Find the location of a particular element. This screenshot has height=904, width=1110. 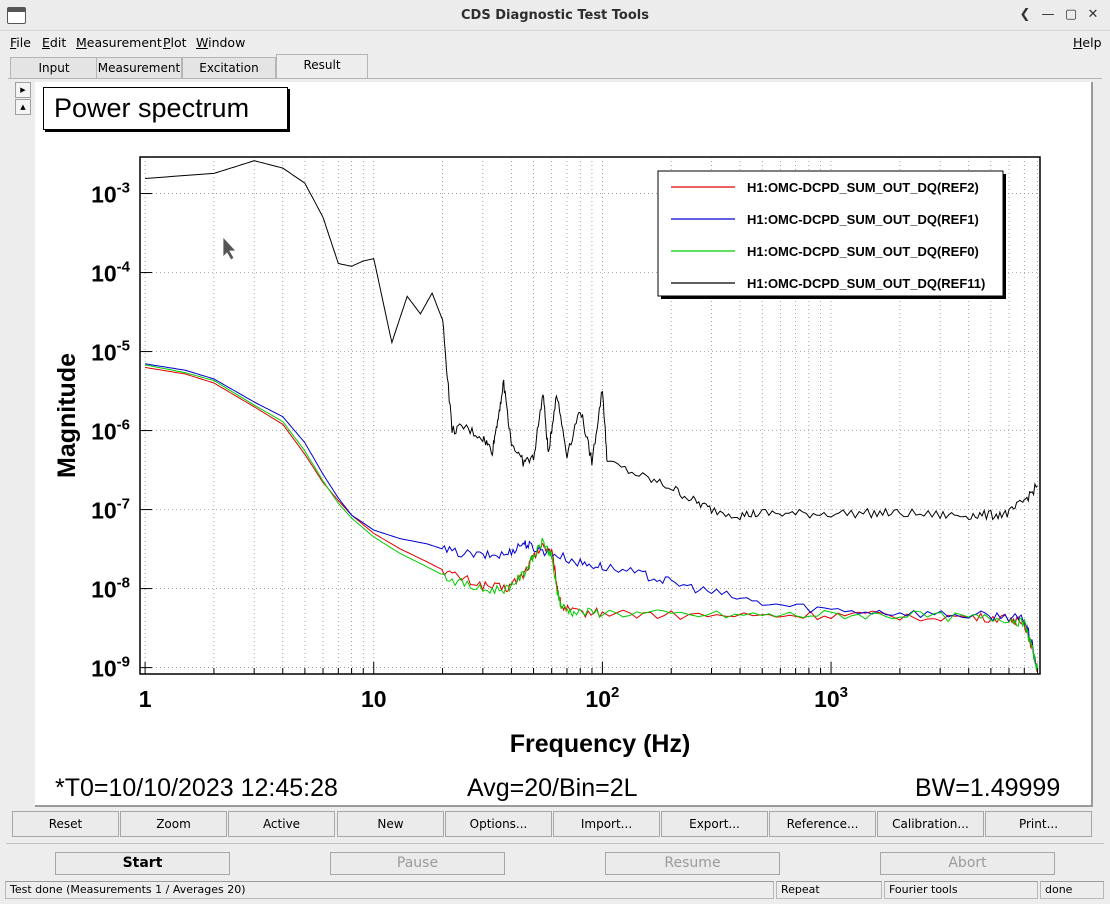

t0-label: *T0=10/10/2023 12:45:28 is located at coordinates (196, 788).